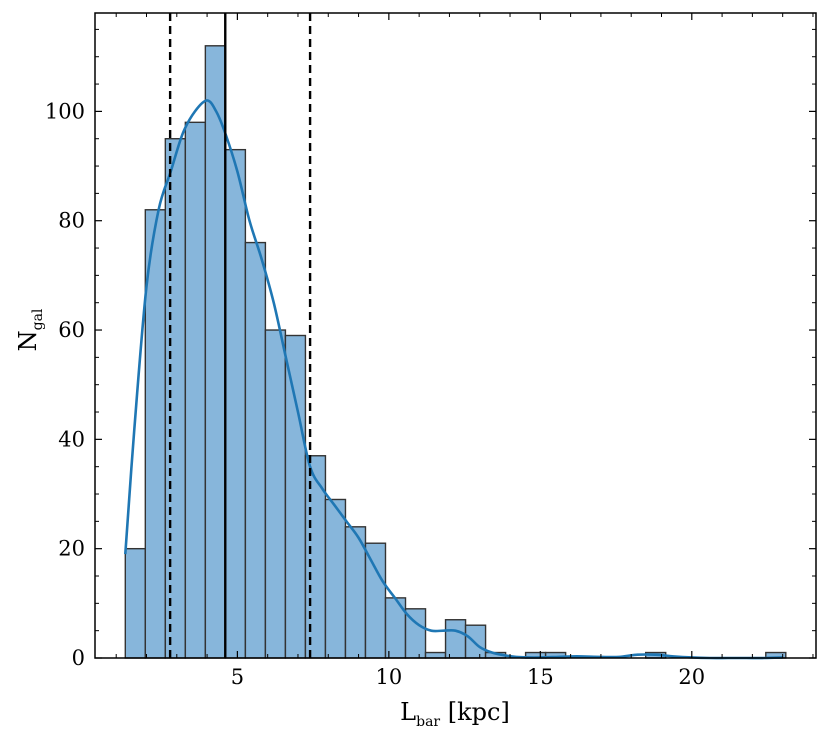 The width and height of the screenshot is (830, 738). Describe the element at coordinates (237, 677) in the screenshot. I see `x-tick-label: 5` at that location.